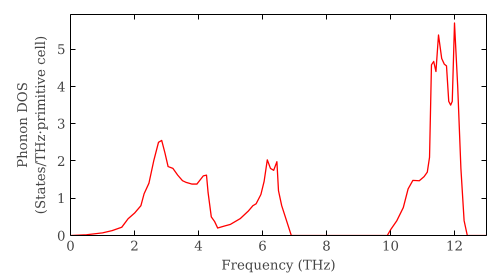  I want to click on x-tick-label: 6, so click(262, 247).